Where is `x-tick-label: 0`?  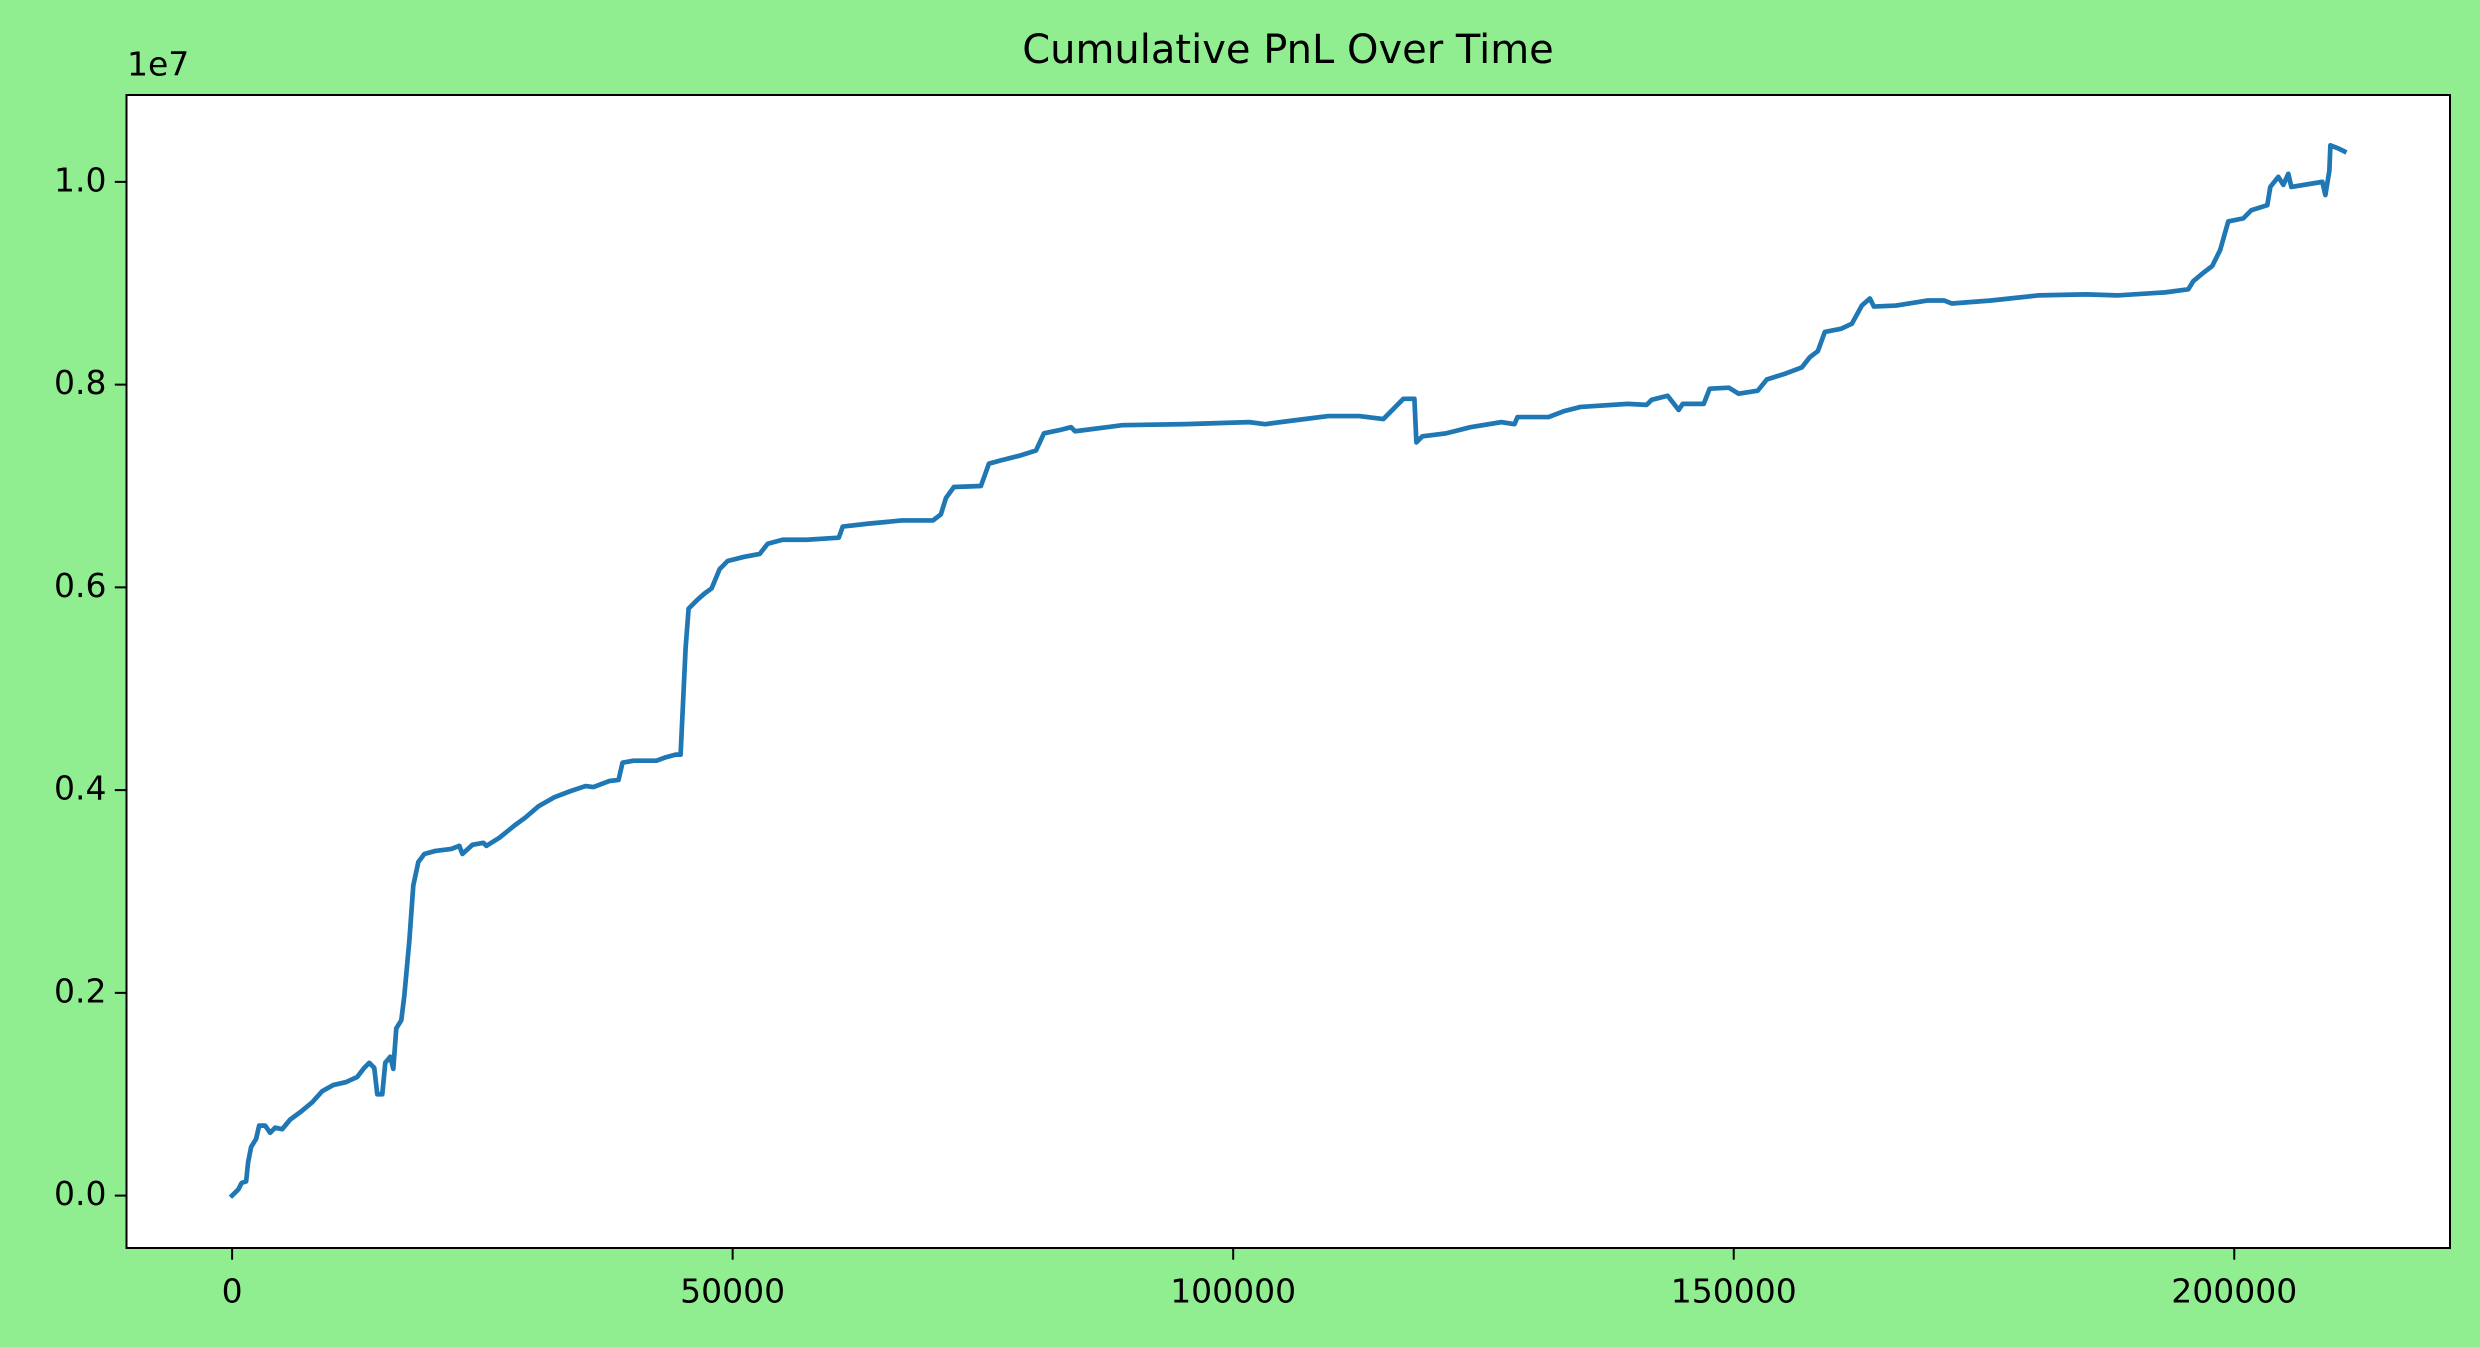
x-tick-label: 0 is located at coordinates (232, 1291).